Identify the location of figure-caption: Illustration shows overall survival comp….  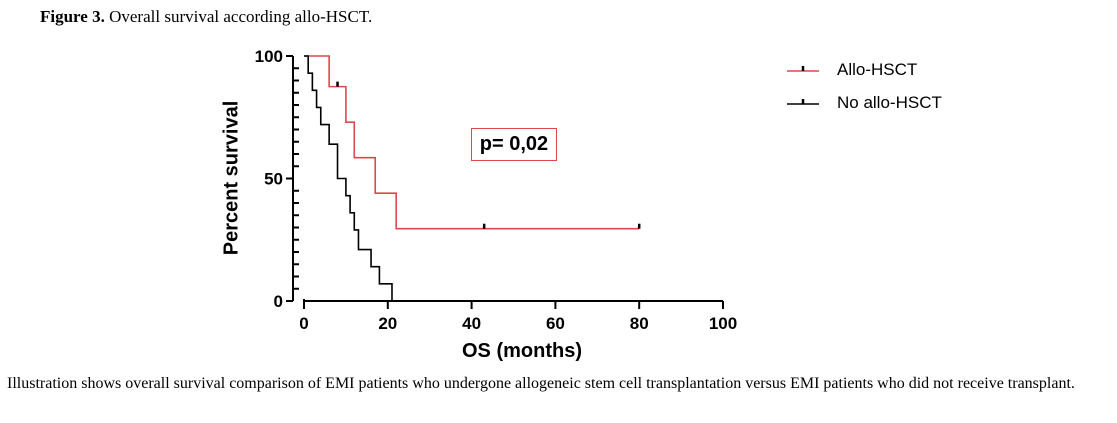
(541, 383).